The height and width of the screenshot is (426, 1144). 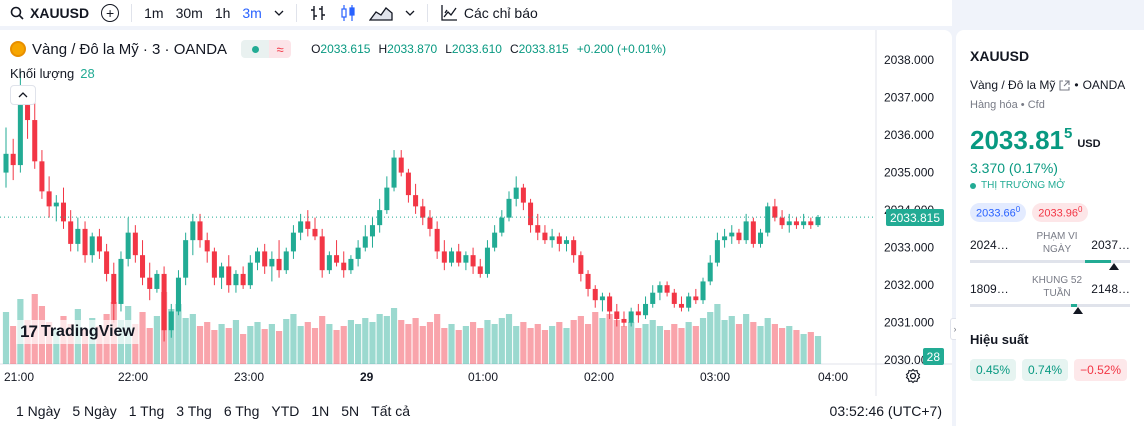 I want to click on candle-chart-type-button, so click(x=348, y=13).